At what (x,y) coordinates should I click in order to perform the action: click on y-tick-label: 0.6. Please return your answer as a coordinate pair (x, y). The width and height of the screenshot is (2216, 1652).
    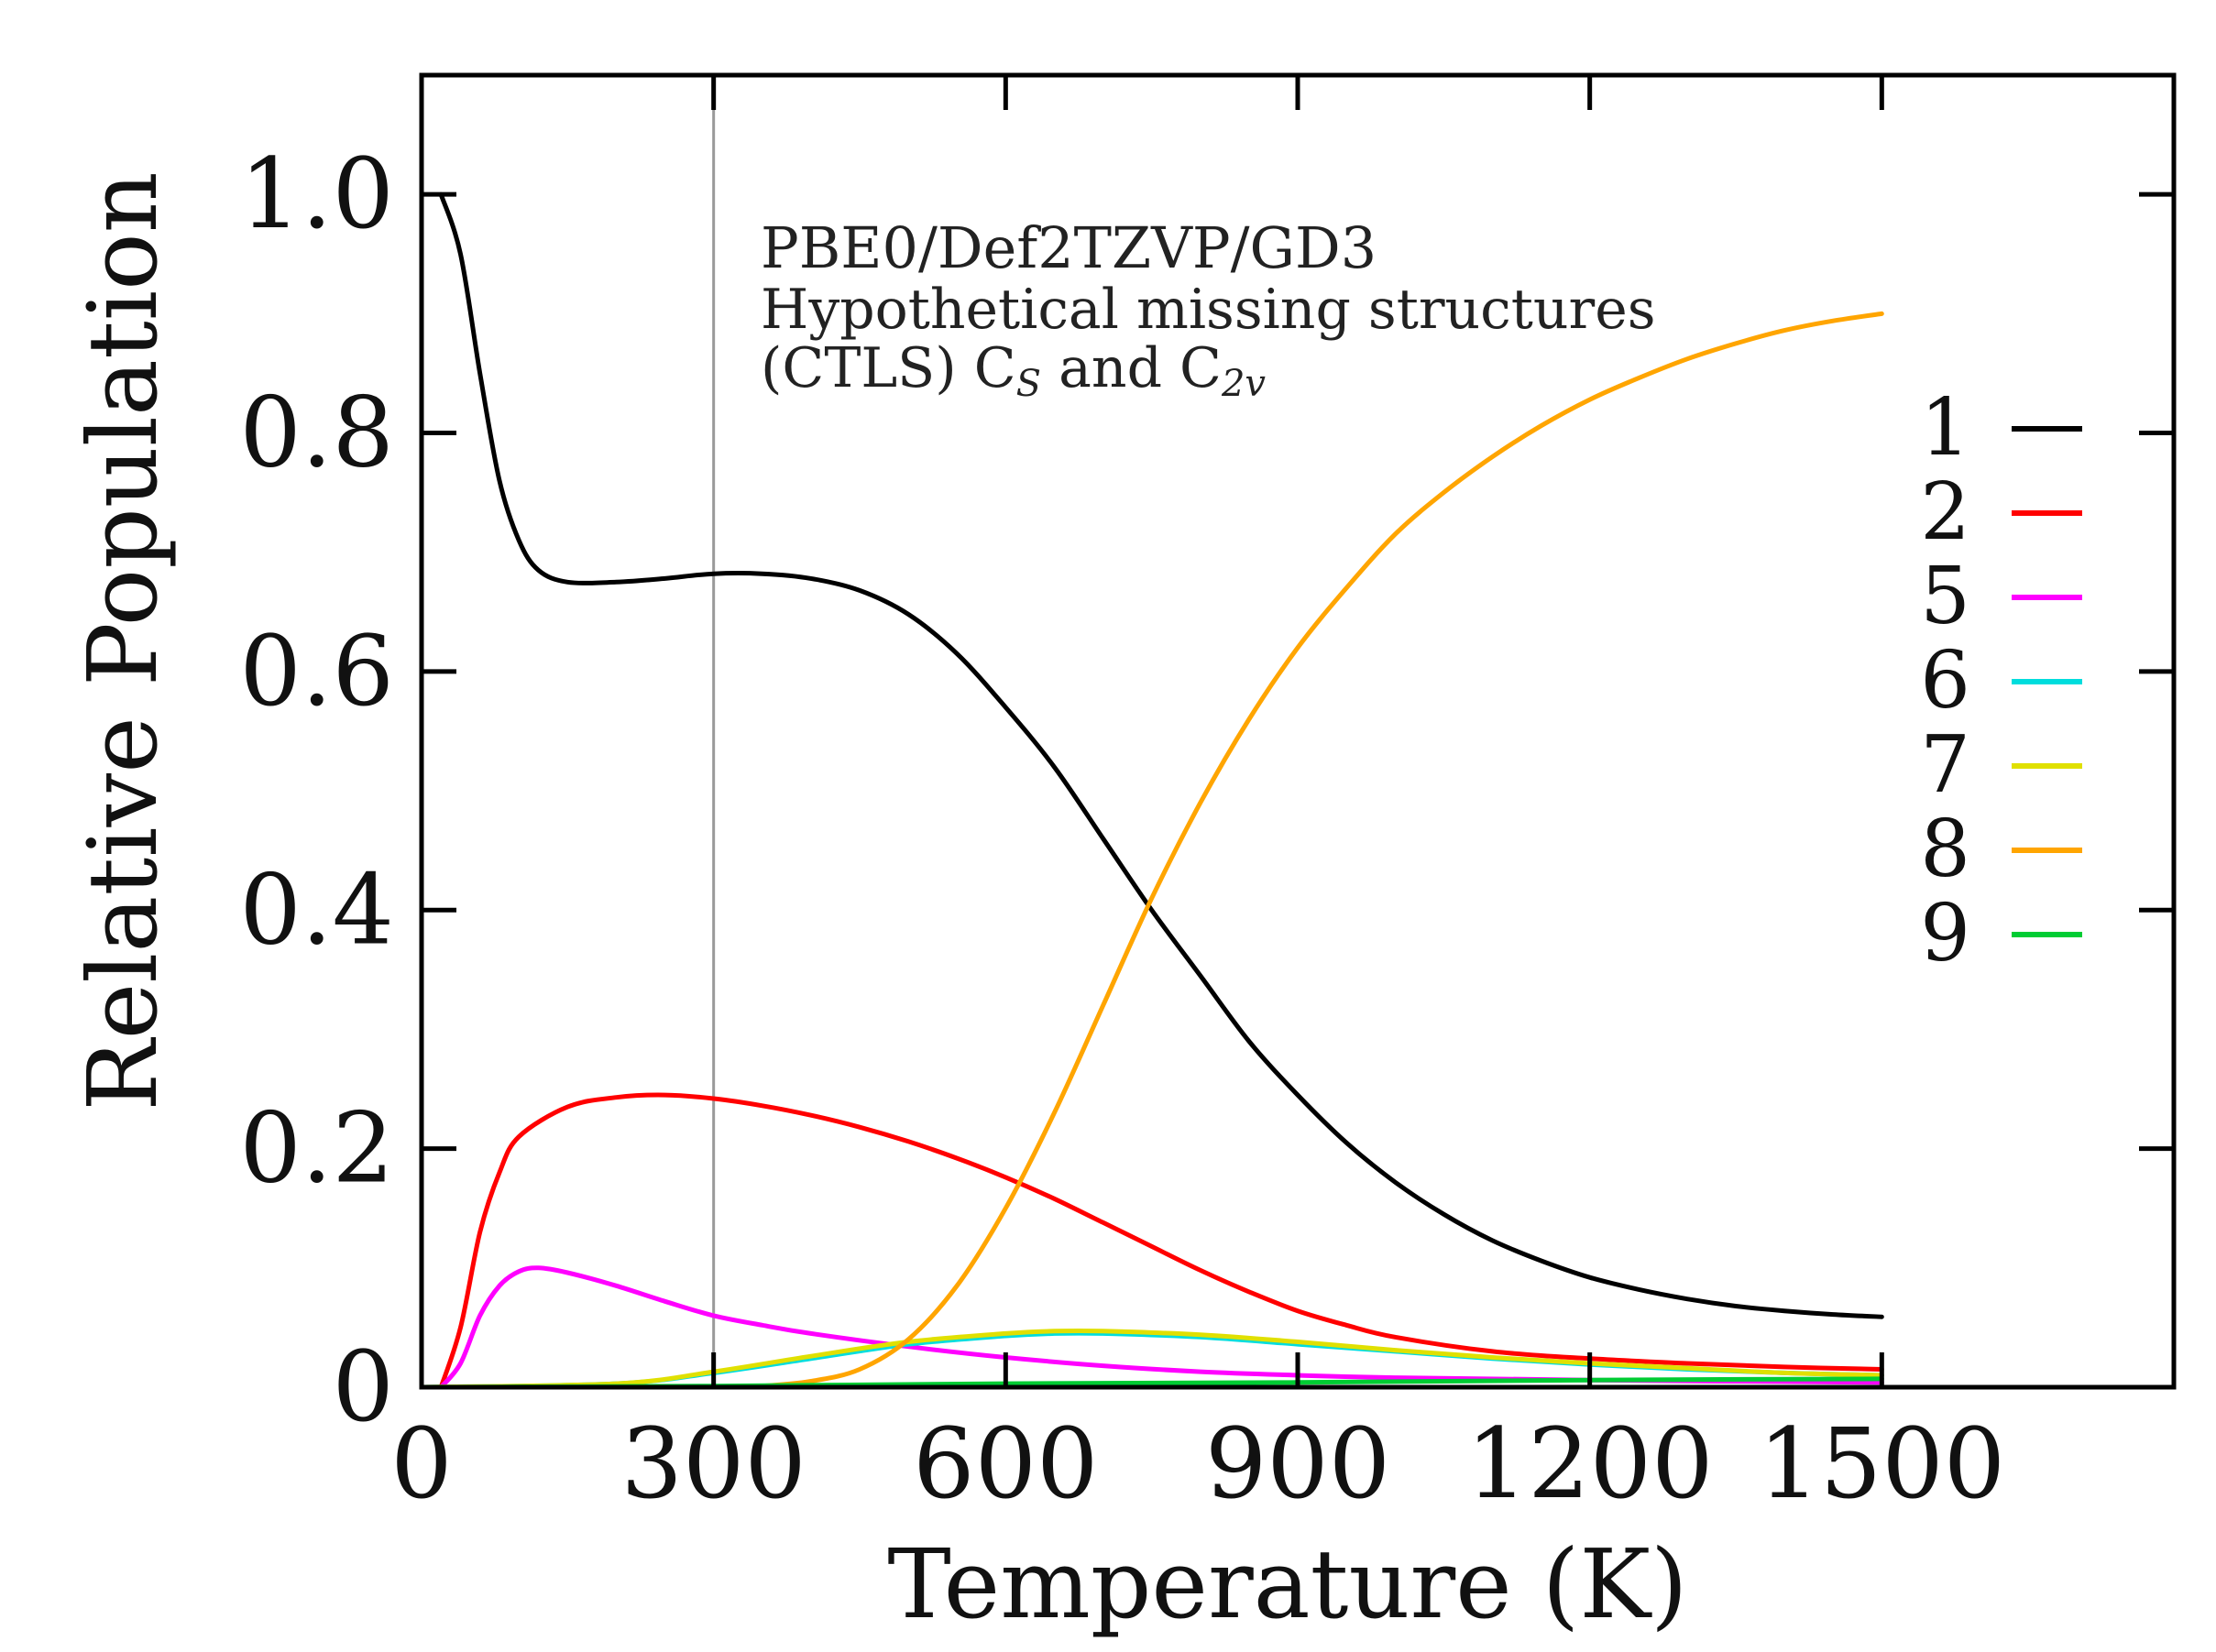
    Looking at the image, I should click on (316, 671).